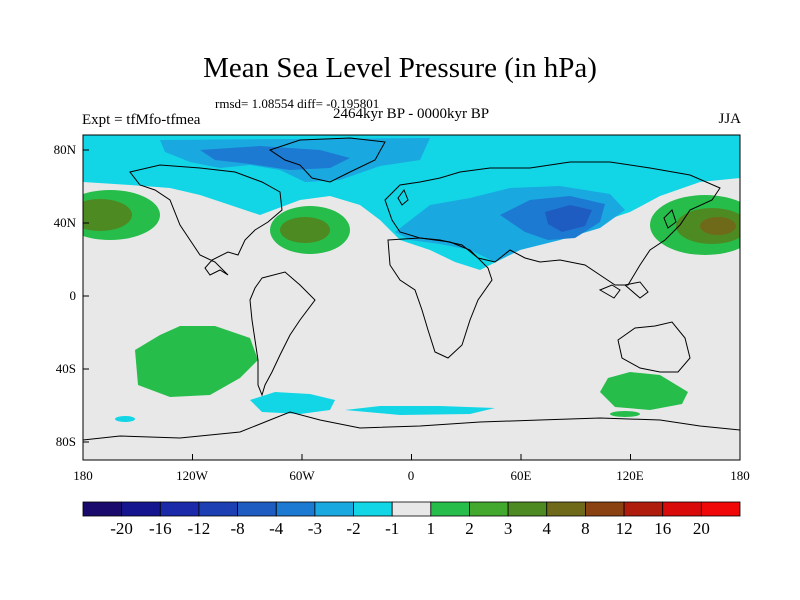  Describe the element at coordinates (400, 68) in the screenshot. I see `map-title: Mean Sea Level Pressure (in hPa)` at that location.